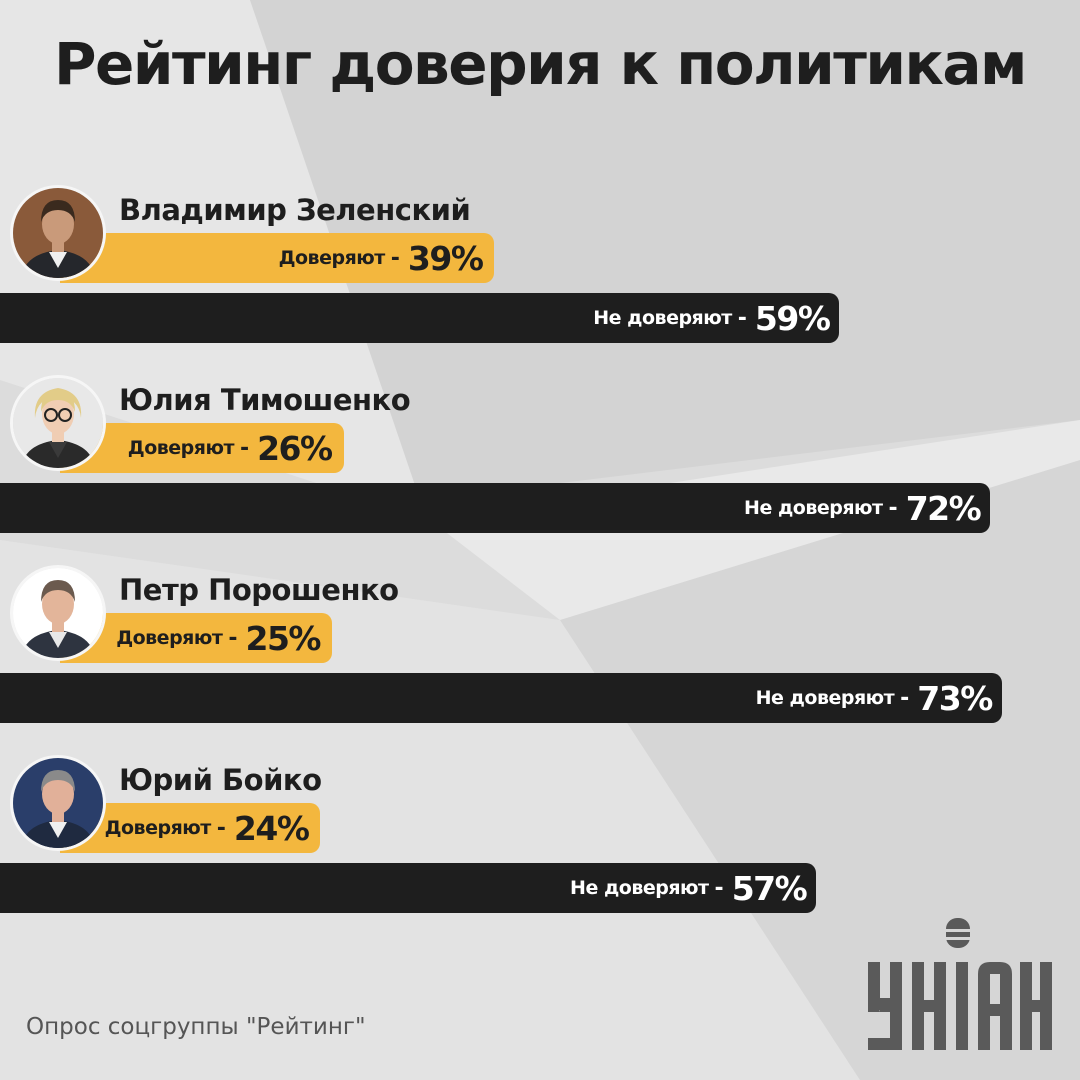  I want to click on page-title: Рейтинг доверия к политикам, so click(540, 64).